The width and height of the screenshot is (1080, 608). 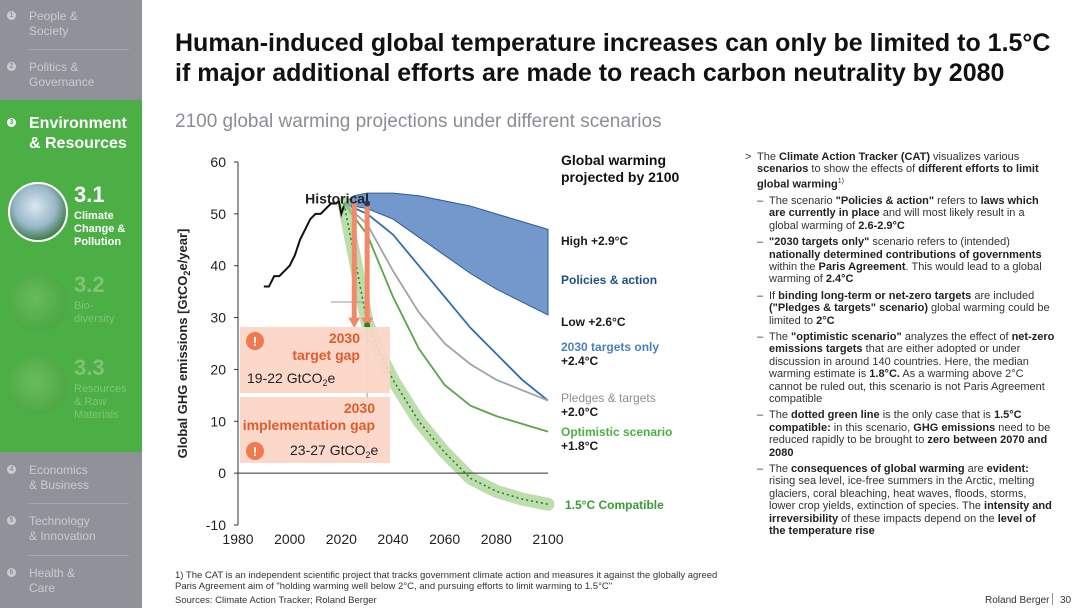 I want to click on nav-item-label: People & Society, so click(x=53, y=23).